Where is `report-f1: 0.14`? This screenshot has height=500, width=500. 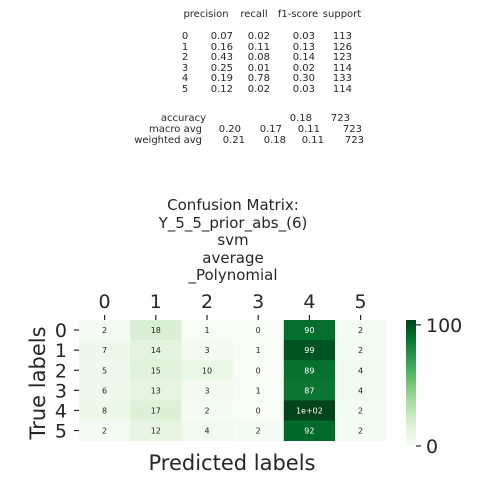
report-f1: 0.14 is located at coordinates (303, 58).